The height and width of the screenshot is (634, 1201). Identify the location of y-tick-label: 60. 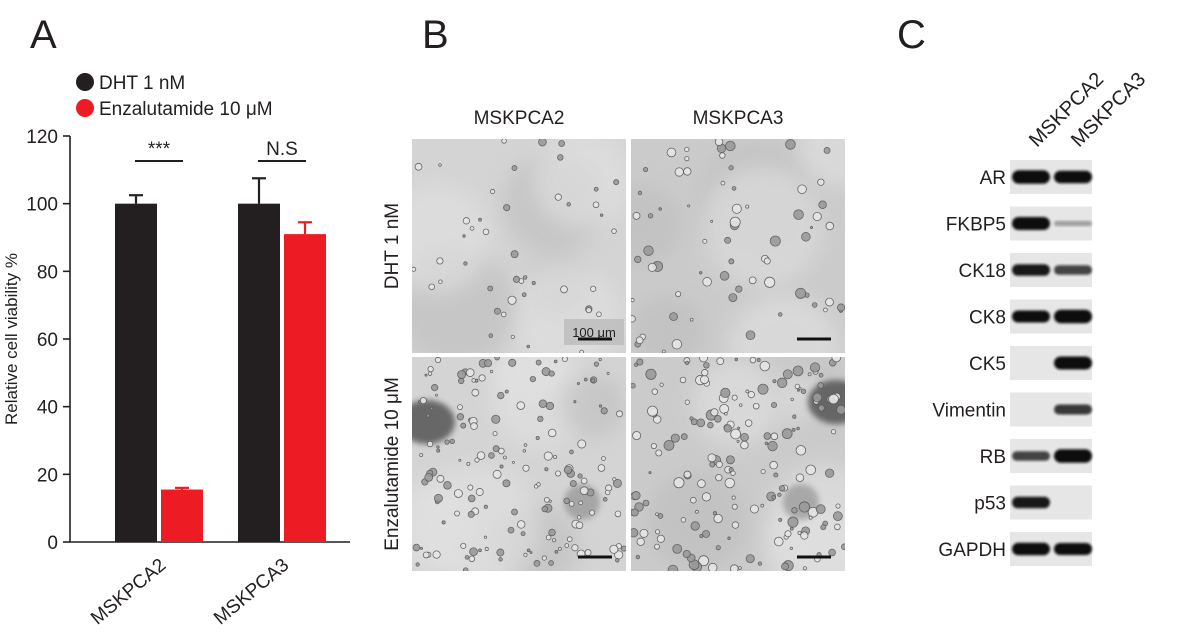
(47, 340).